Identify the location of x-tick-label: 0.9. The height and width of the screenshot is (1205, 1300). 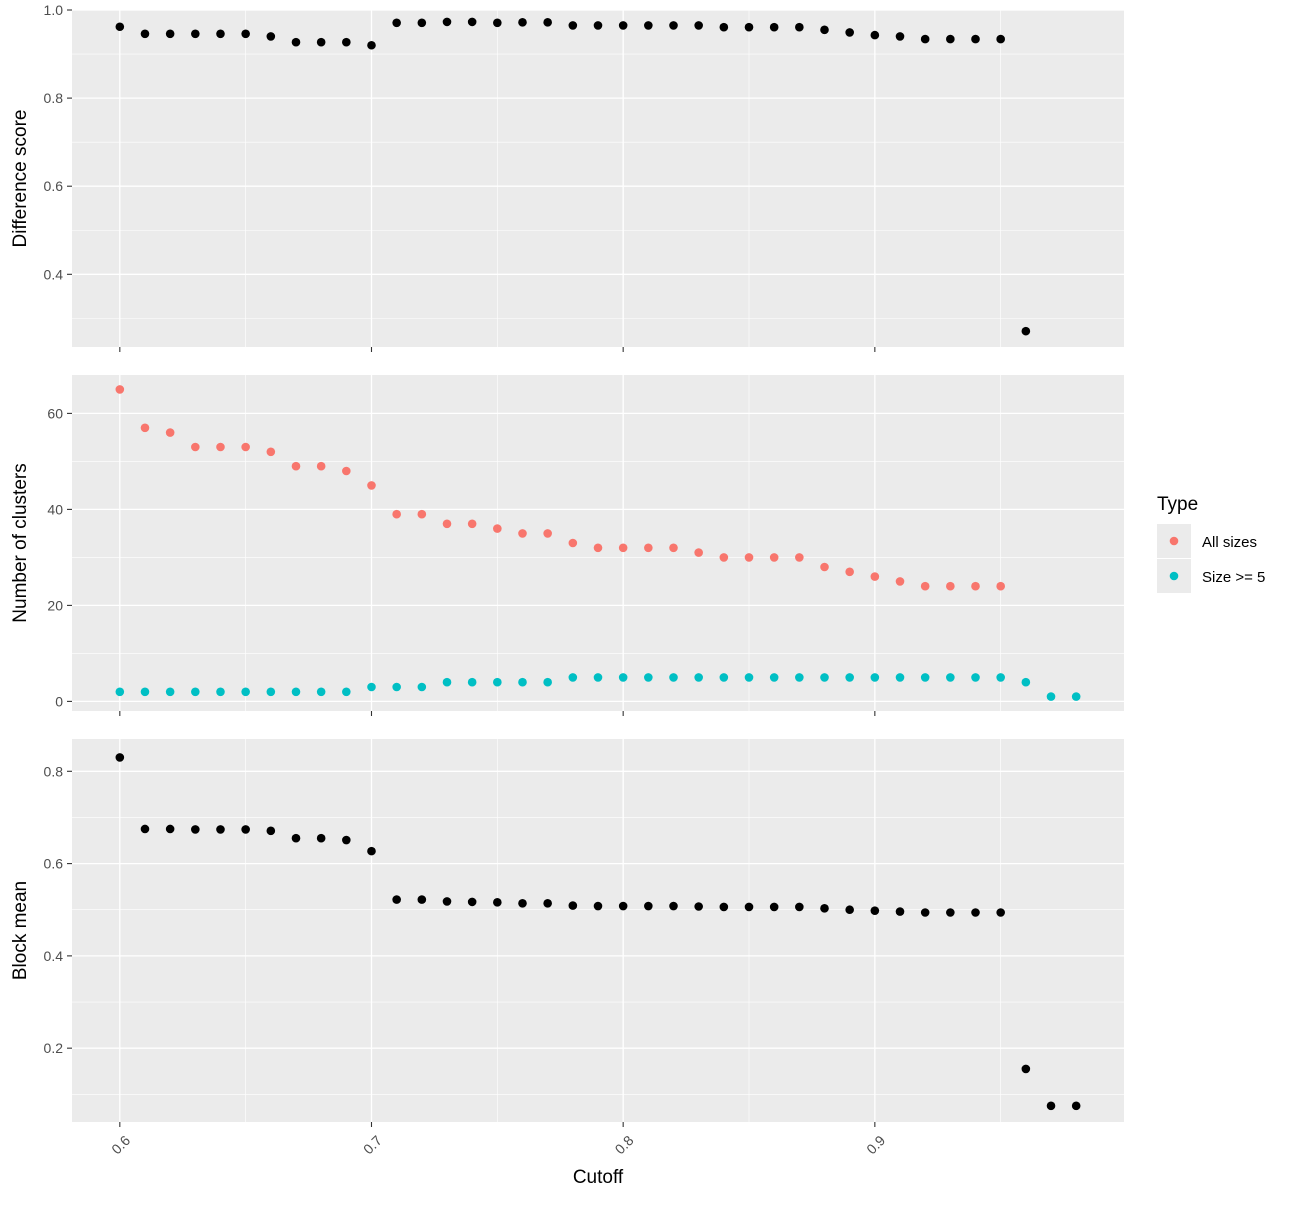
(875, 1144).